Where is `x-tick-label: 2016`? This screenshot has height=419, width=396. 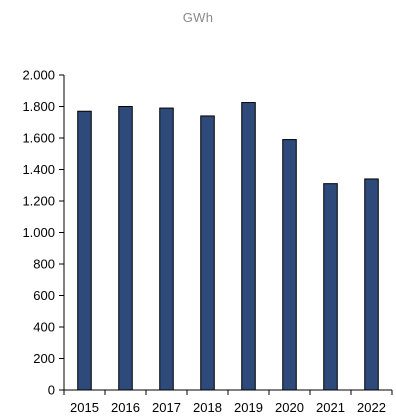
x-tick-label: 2016 is located at coordinates (125, 407).